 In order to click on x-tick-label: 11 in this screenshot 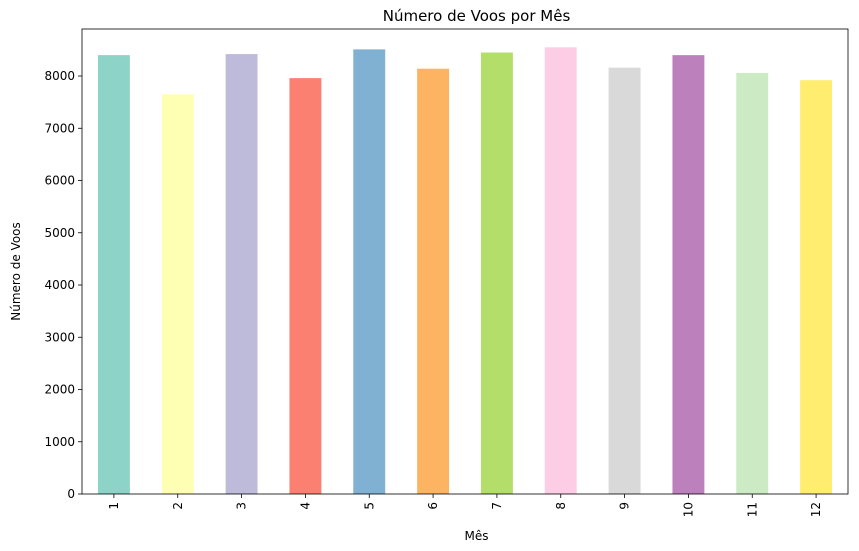, I will do `click(752, 509)`.